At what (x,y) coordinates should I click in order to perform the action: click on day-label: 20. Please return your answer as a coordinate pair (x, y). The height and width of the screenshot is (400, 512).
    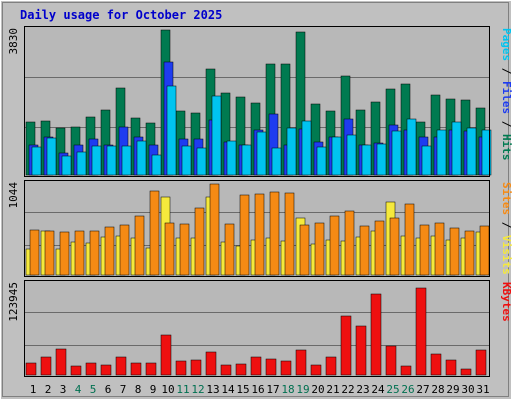
    Looking at the image, I should click on (317, 389).